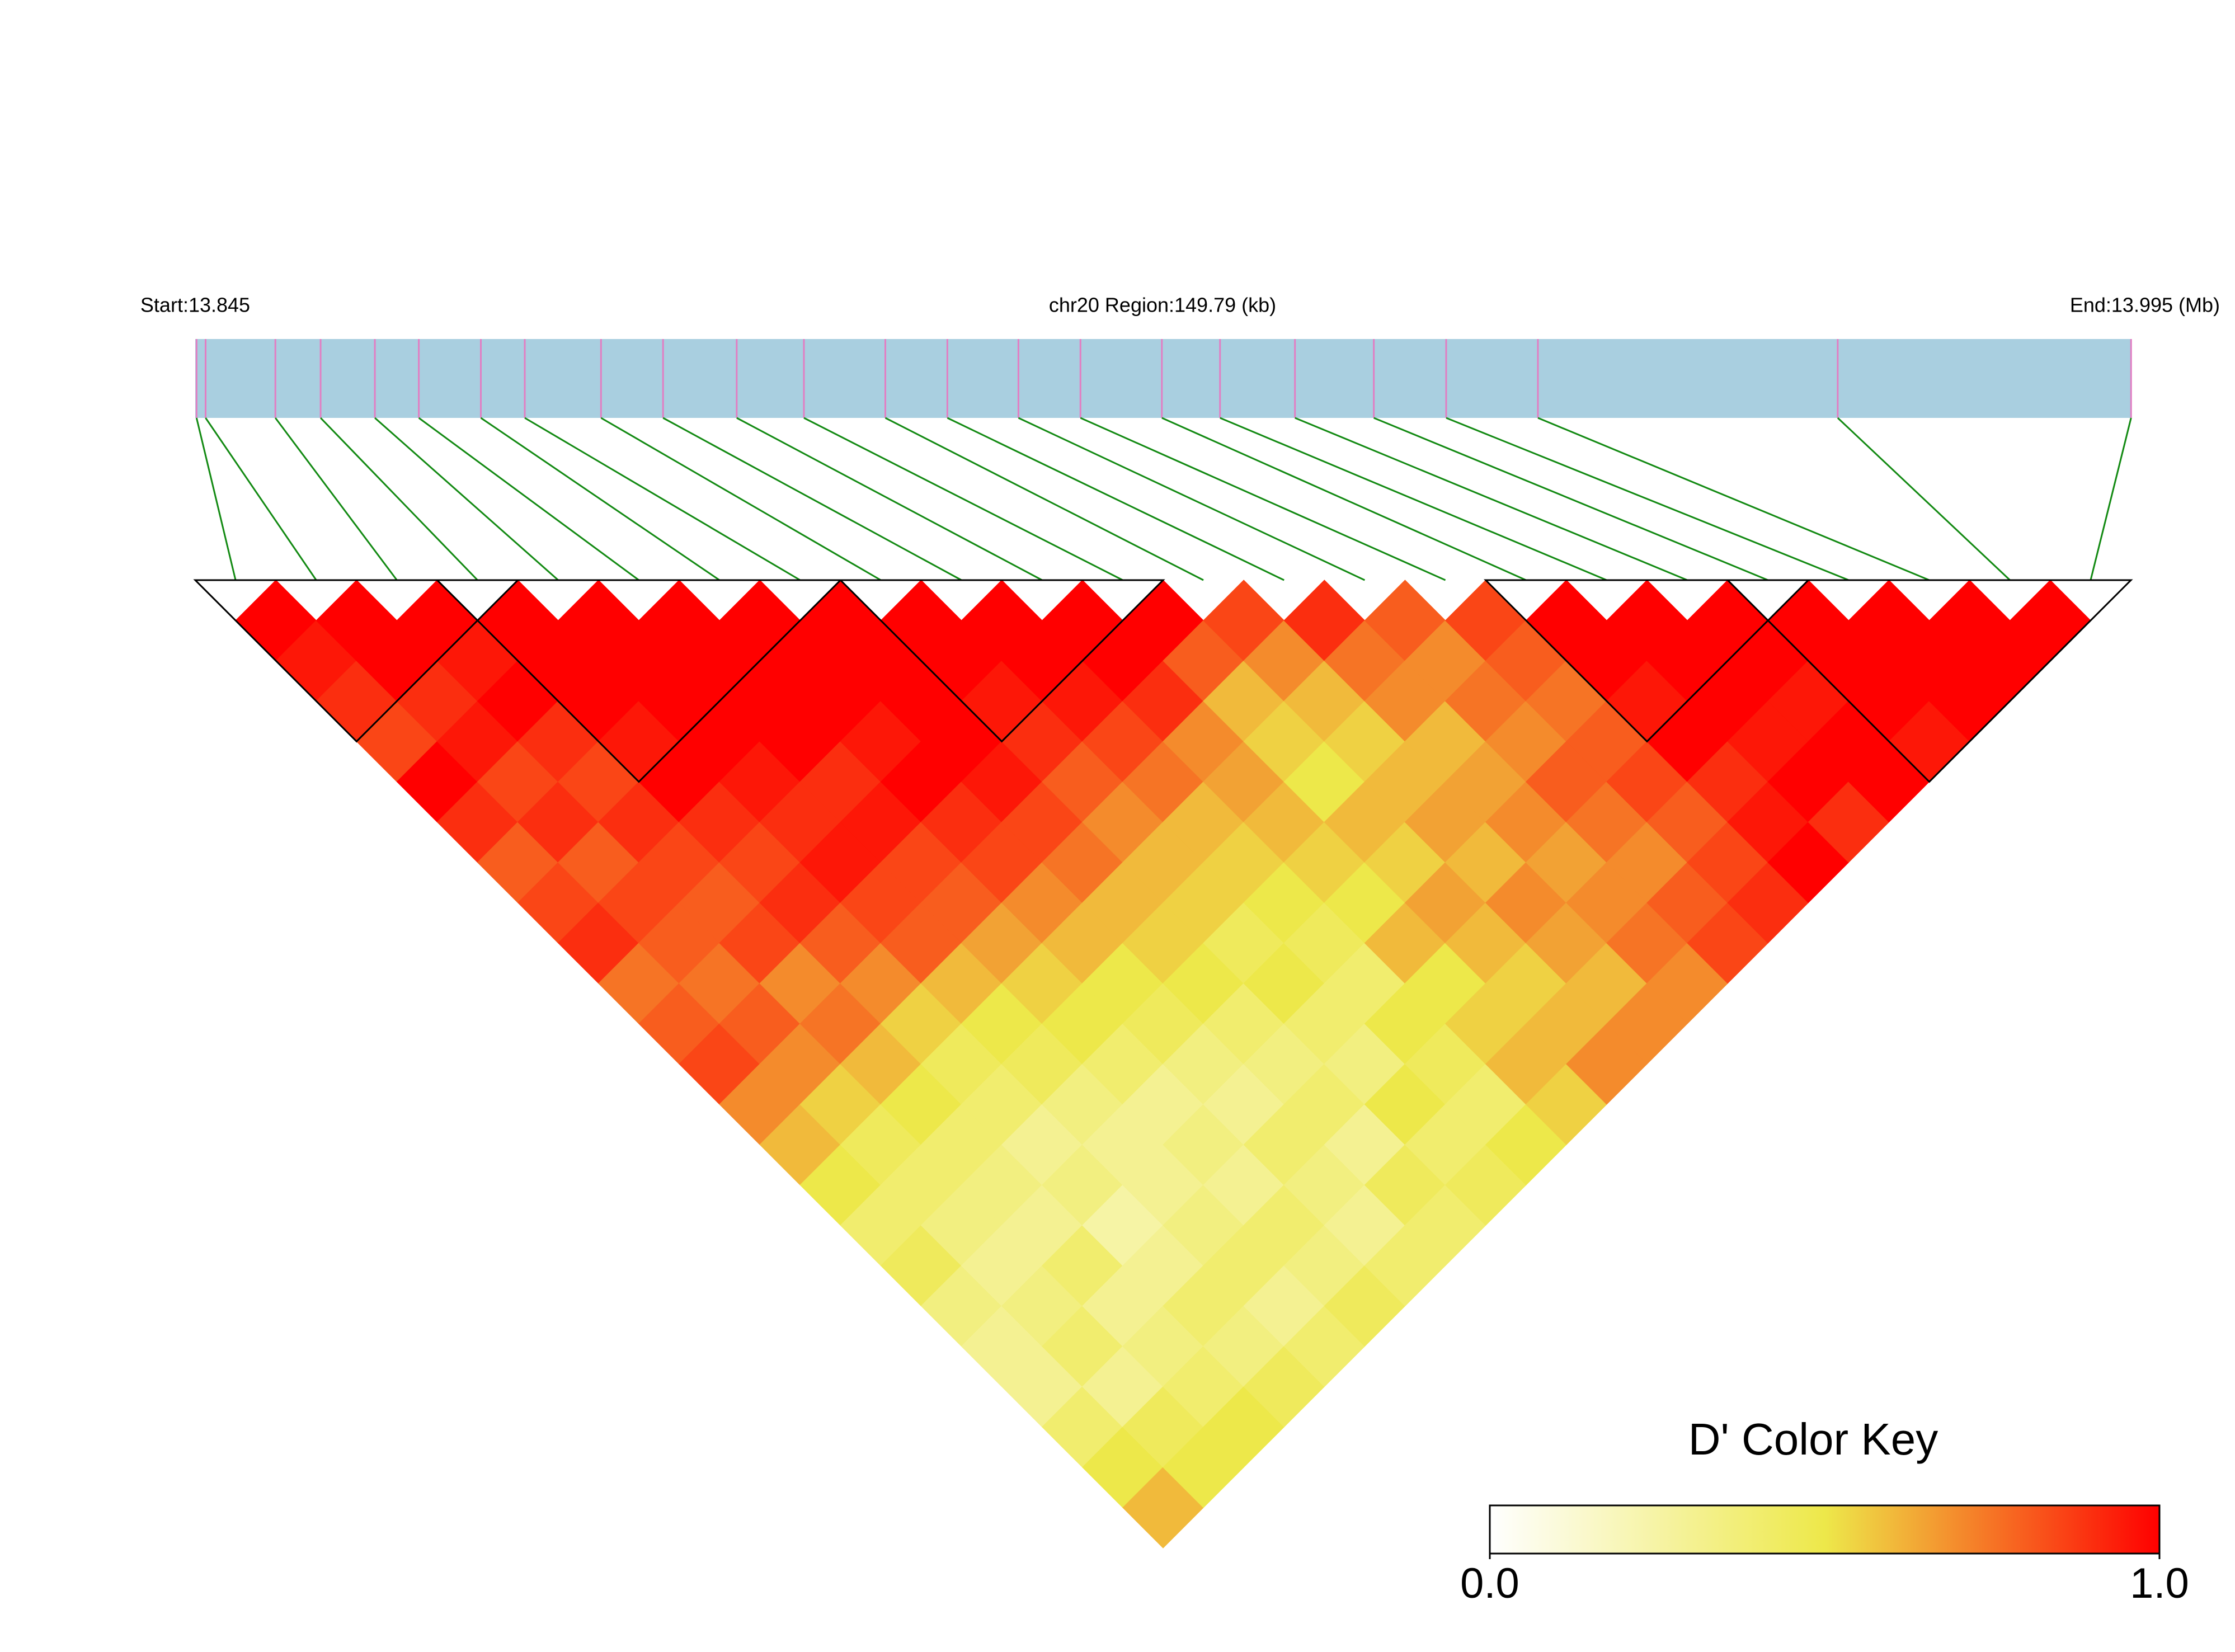  What do you see at coordinates (1825, 1529) in the screenshot?
I see `color-key` at bounding box center [1825, 1529].